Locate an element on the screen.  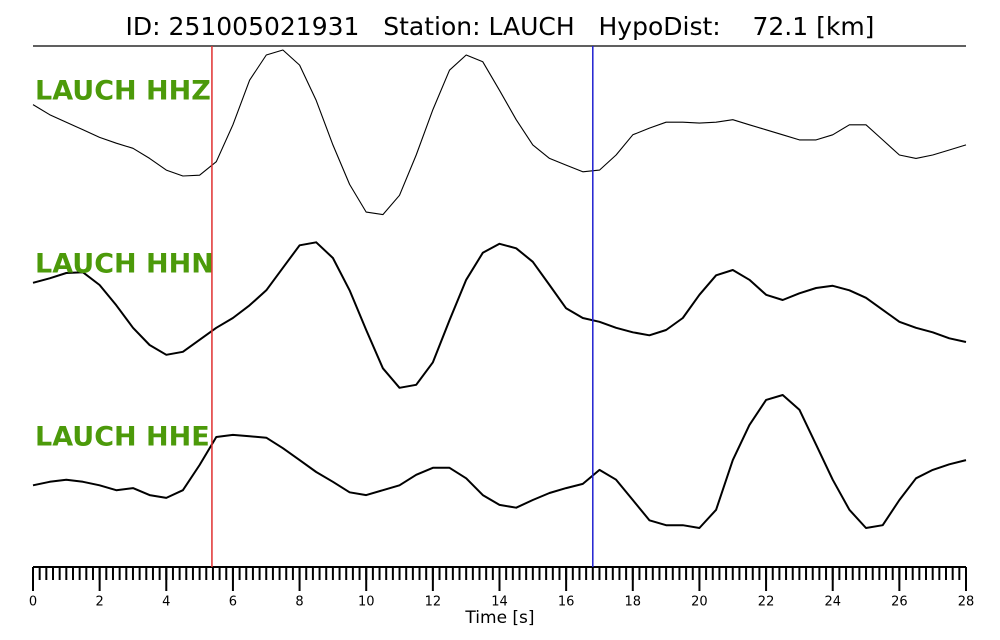
trace-label: LAUCH HHN is located at coordinates (124, 264).